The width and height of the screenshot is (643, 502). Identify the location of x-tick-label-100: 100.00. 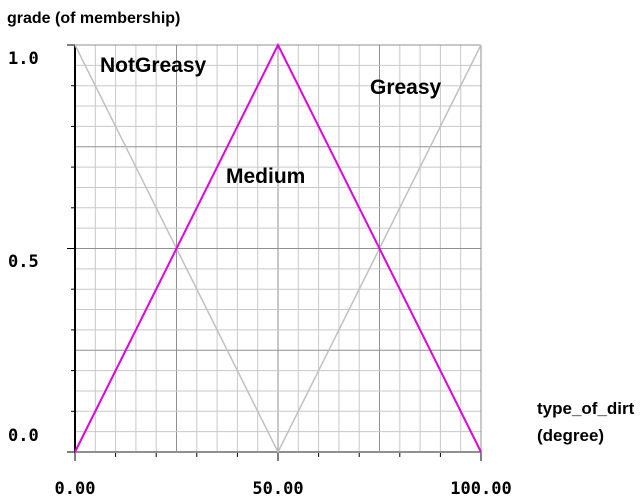
(480, 489).